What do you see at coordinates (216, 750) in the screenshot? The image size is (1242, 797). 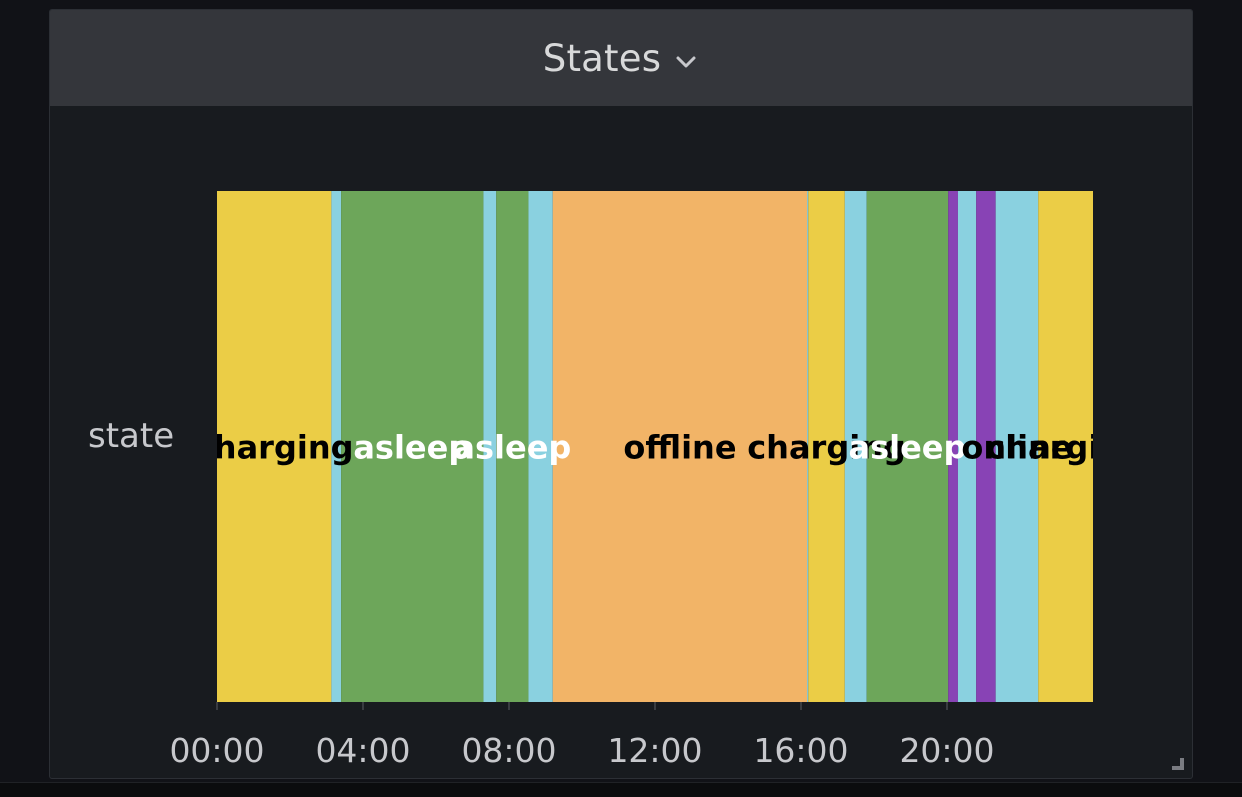 I see `x-tick-label: 00:00` at bounding box center [216, 750].